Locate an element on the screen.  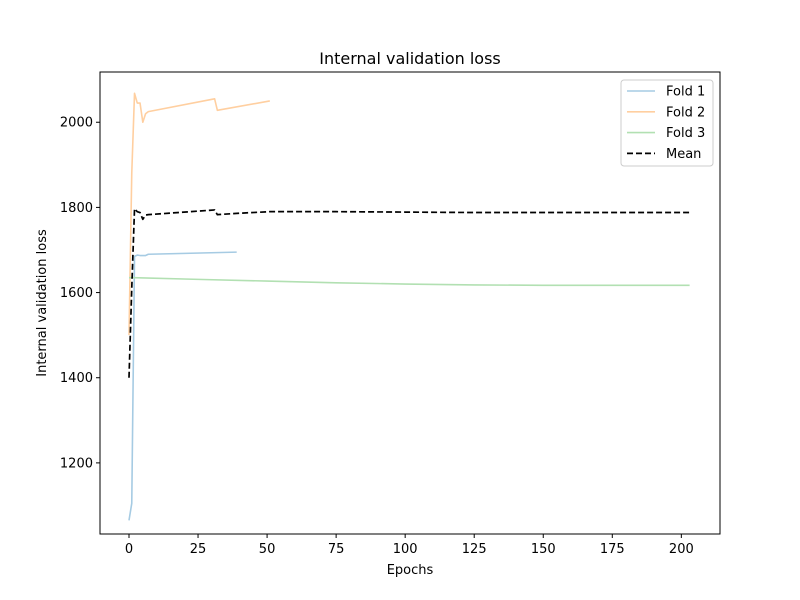
x-axis-label: Epochs is located at coordinates (410, 570).